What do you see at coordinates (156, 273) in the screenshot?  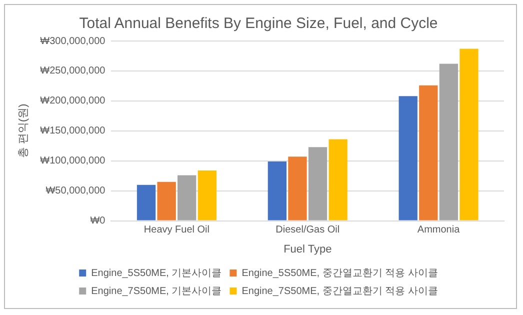 I see `legend-label: Engine_5S50ME, 기본사이클` at bounding box center [156, 273].